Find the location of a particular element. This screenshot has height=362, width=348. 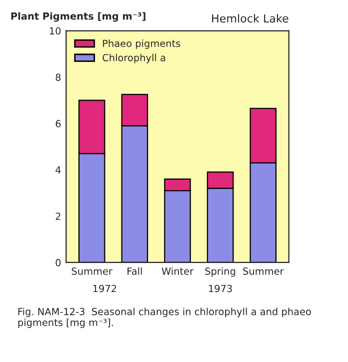

y-axis-title: Plant Pigments [mg m⁻³] is located at coordinates (78, 17).